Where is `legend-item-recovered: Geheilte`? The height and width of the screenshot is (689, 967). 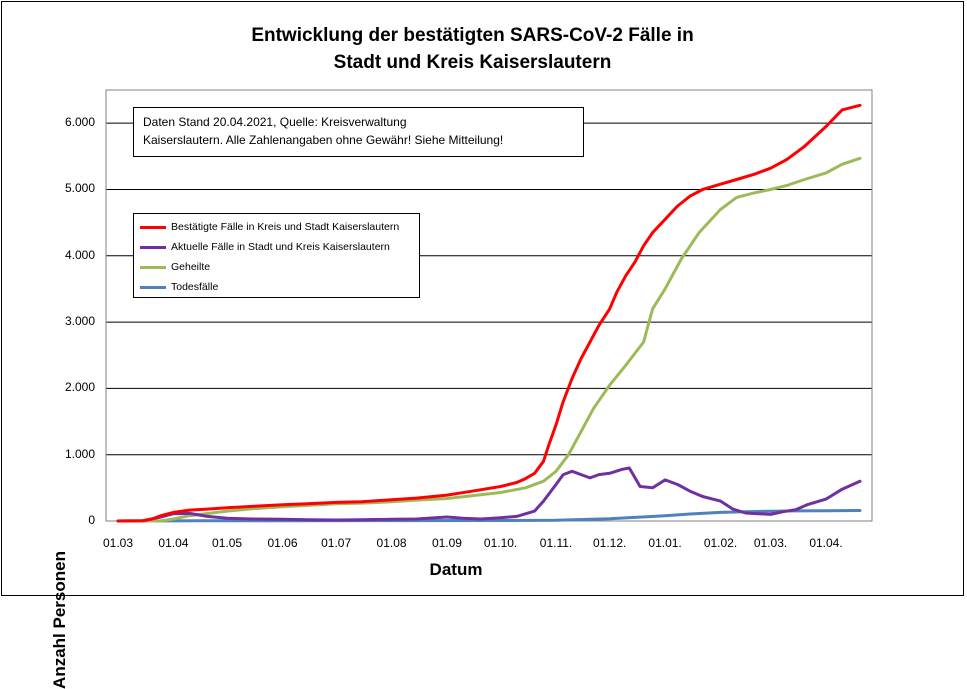
legend-item-recovered: Geheilte is located at coordinates (175, 267).